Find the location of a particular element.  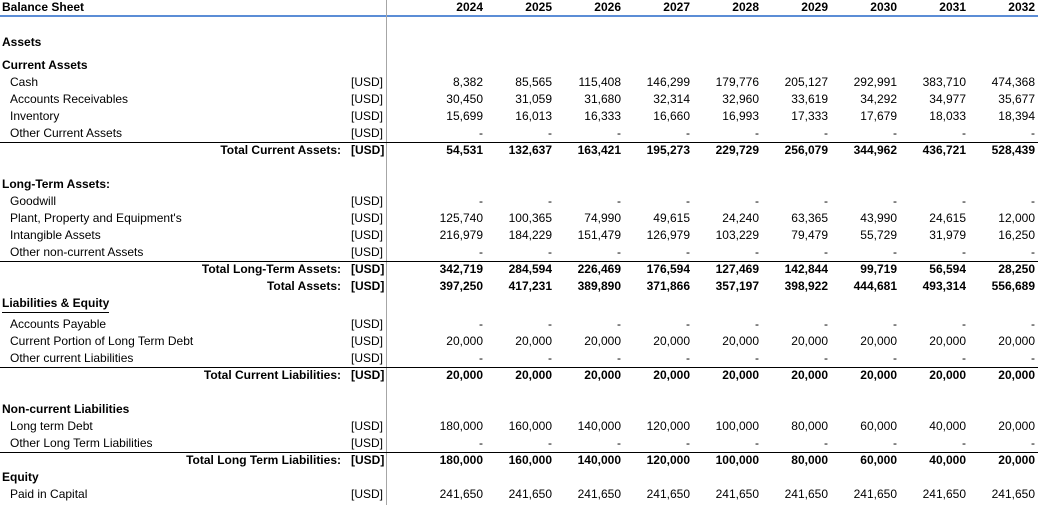

value-cell: 474,368 is located at coordinates (1013, 82).